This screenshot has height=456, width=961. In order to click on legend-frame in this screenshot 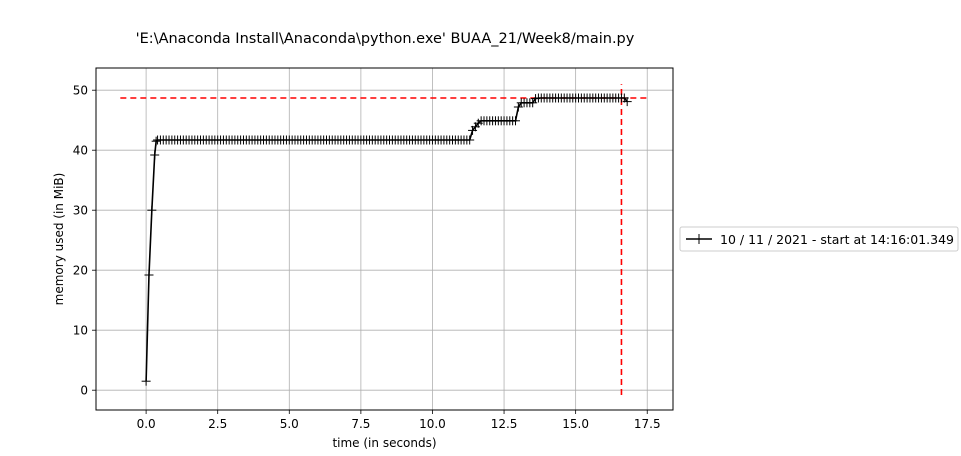, I will do `click(819, 239)`.